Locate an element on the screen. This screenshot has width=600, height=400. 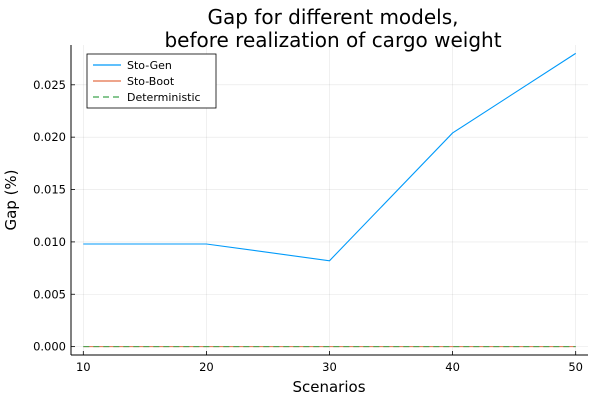
legend: Sto-Gen Sto-Boot Deterministic is located at coordinates (151, 81).